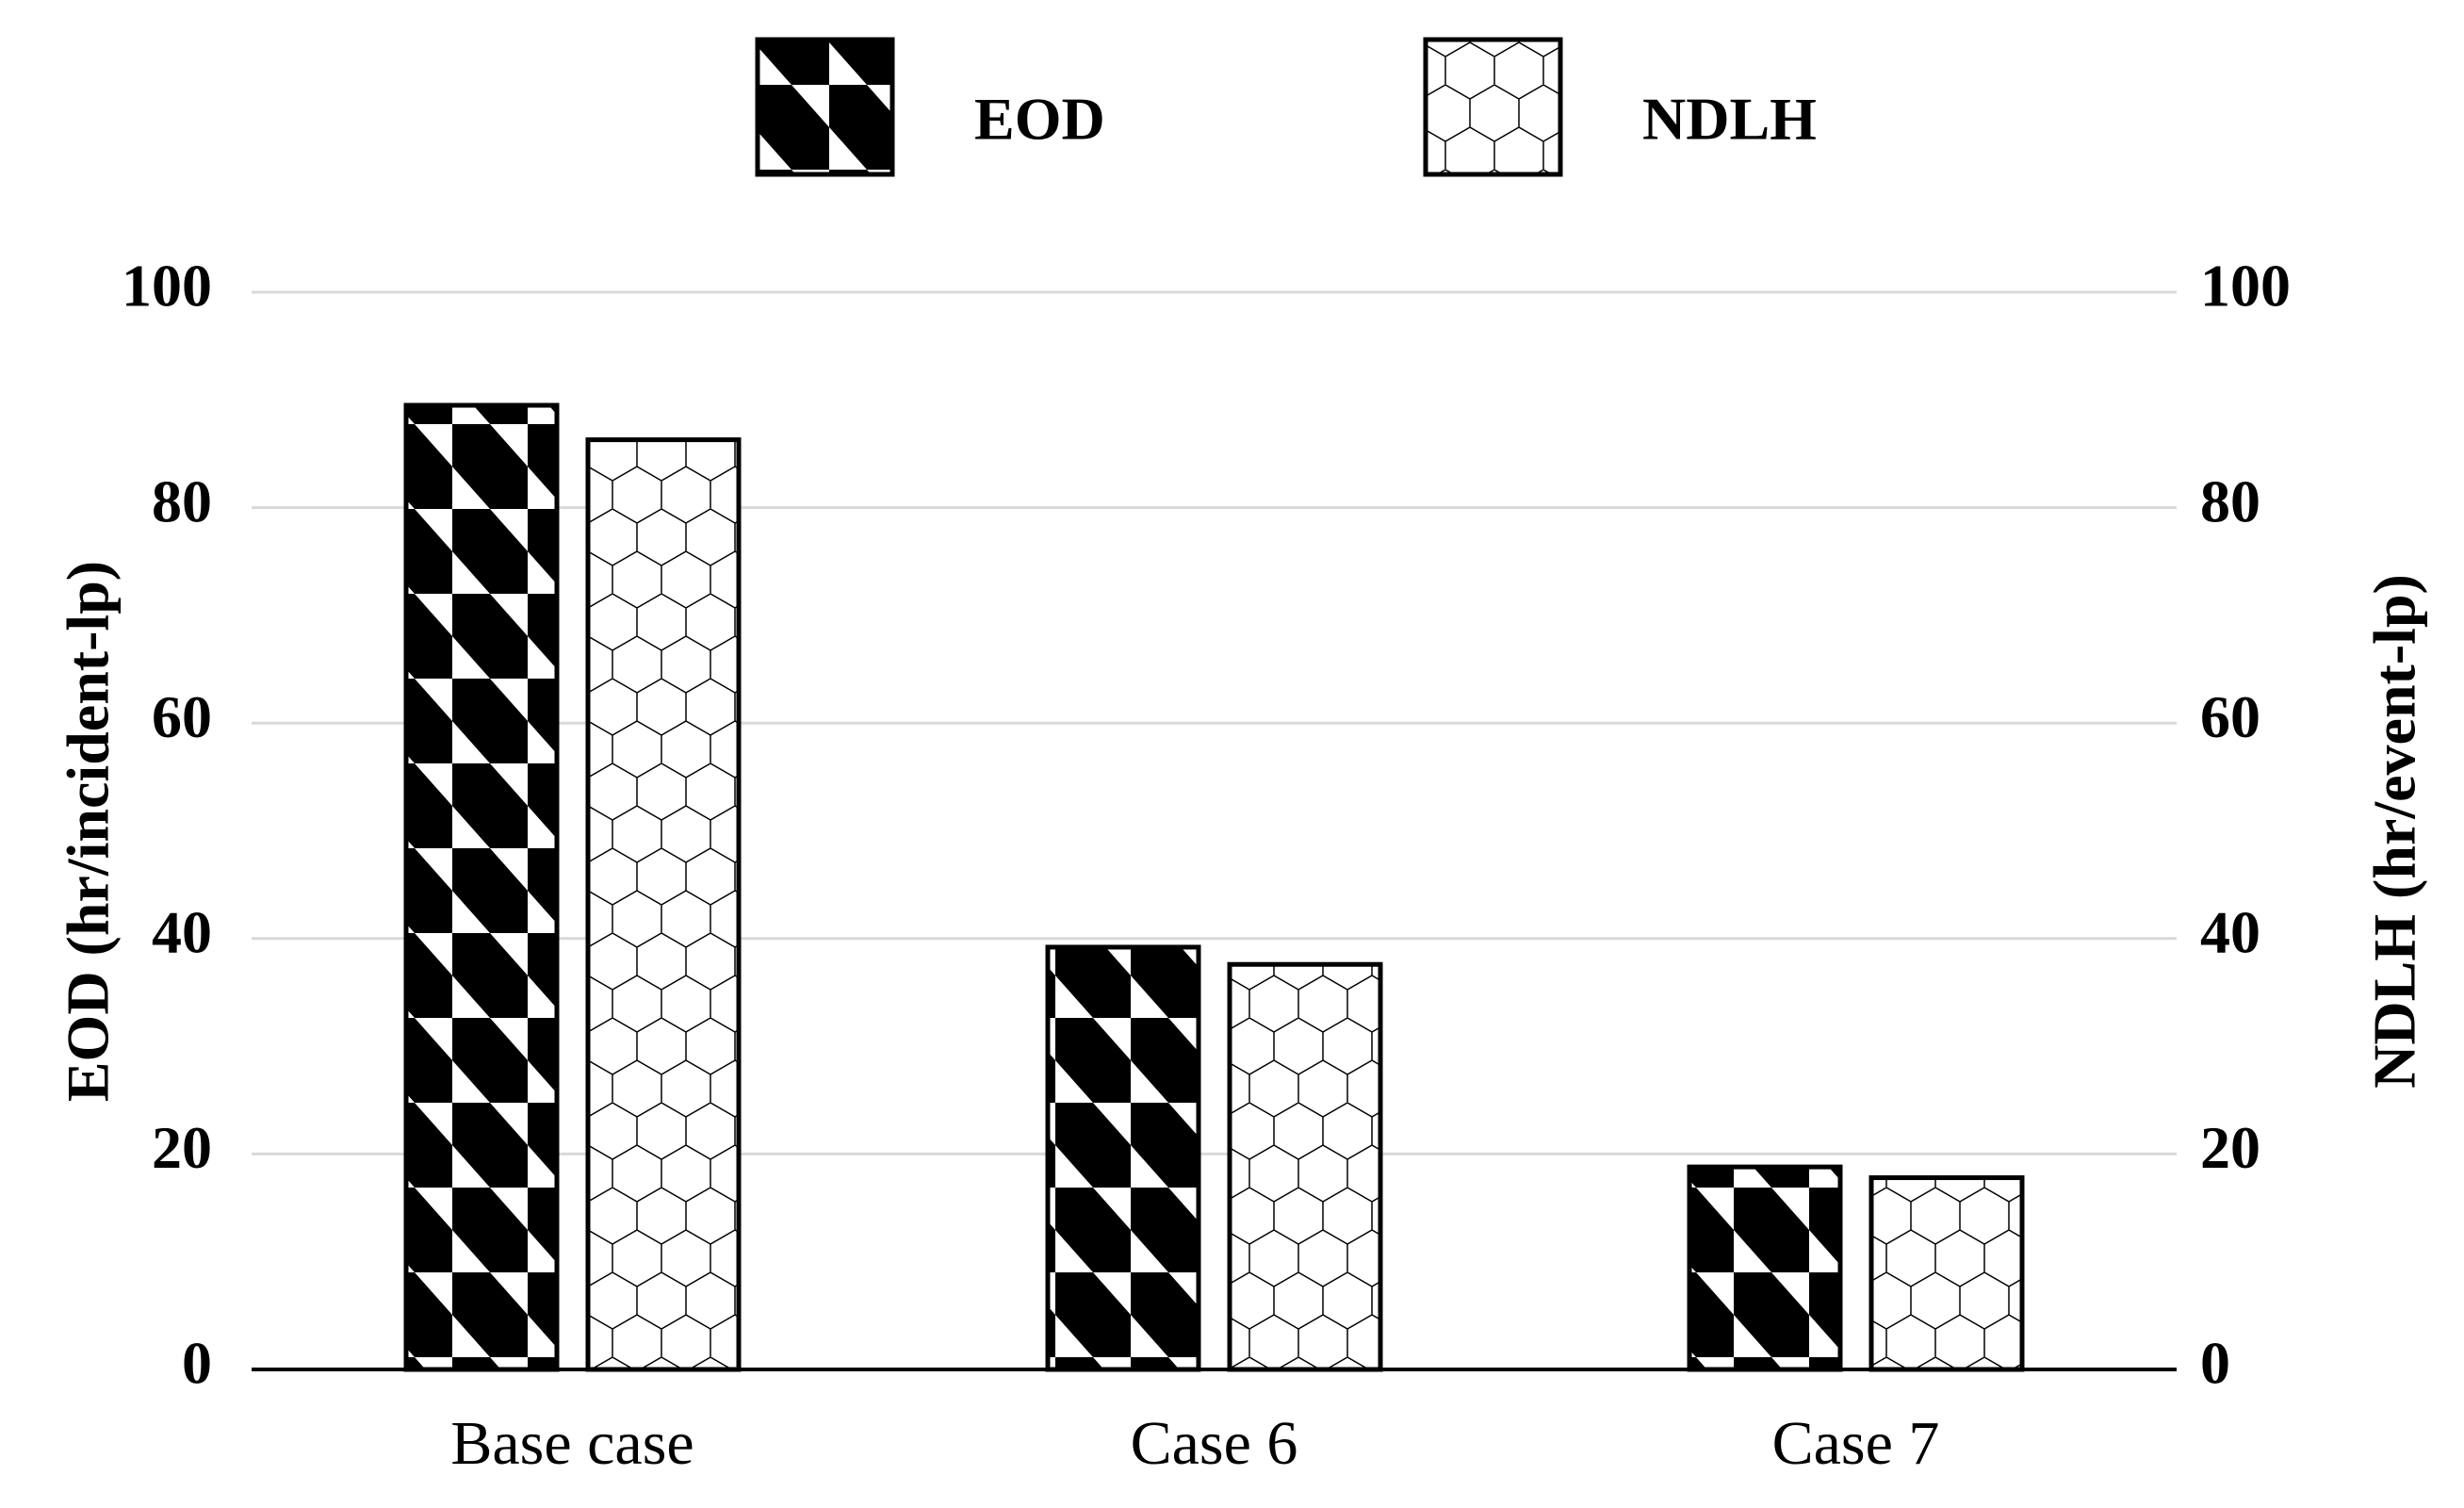  What do you see at coordinates (2245, 287) in the screenshot?
I see `y2-tick-label: 100` at bounding box center [2245, 287].